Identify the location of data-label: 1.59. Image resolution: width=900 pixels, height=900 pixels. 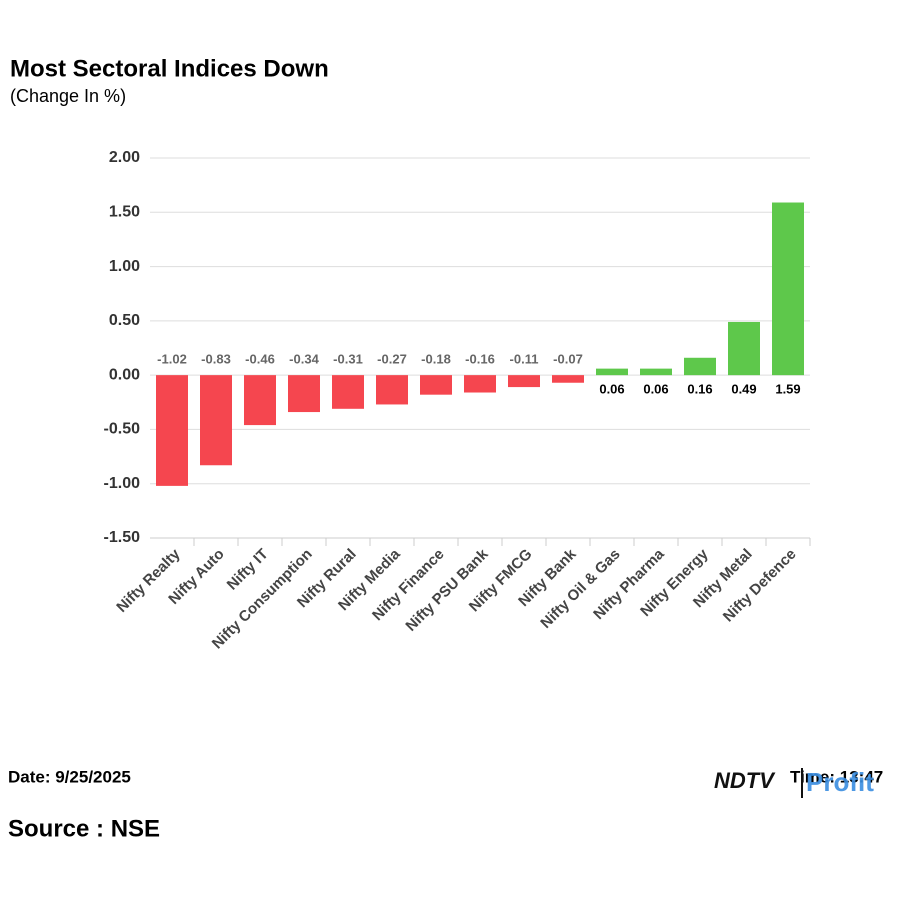
(787, 389).